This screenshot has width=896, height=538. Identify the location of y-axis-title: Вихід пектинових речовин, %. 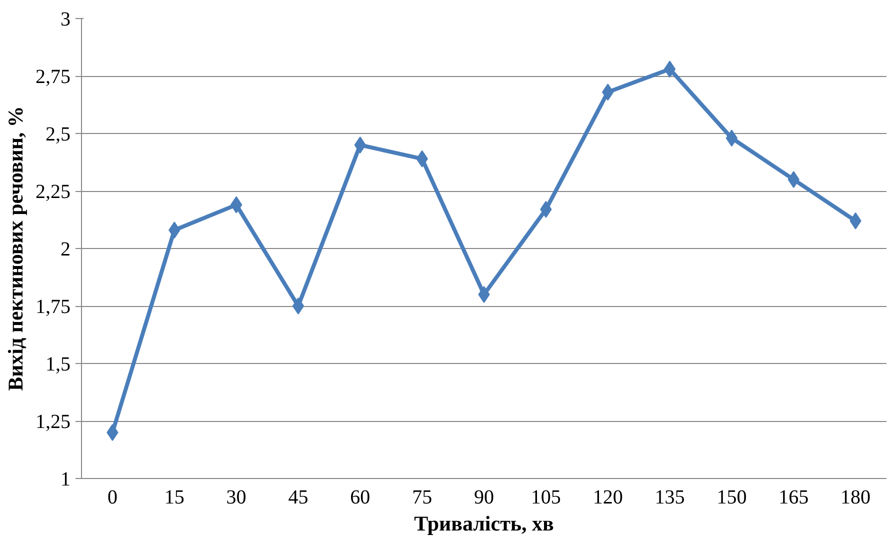
(16, 248).